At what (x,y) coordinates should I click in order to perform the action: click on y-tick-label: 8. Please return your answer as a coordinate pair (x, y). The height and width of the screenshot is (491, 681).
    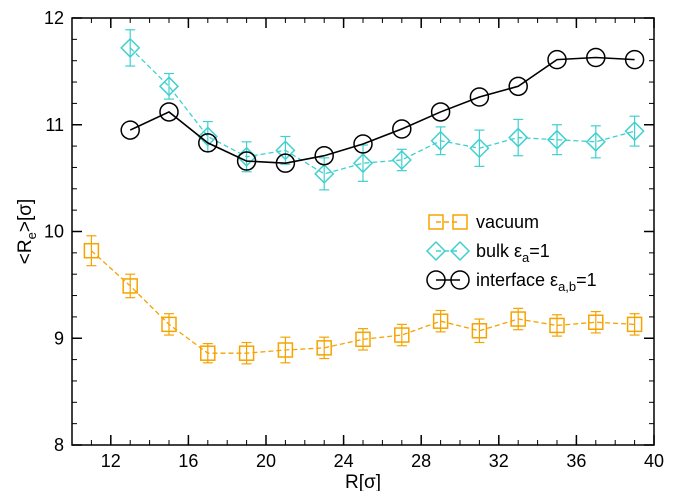
    Looking at the image, I should click on (59, 445).